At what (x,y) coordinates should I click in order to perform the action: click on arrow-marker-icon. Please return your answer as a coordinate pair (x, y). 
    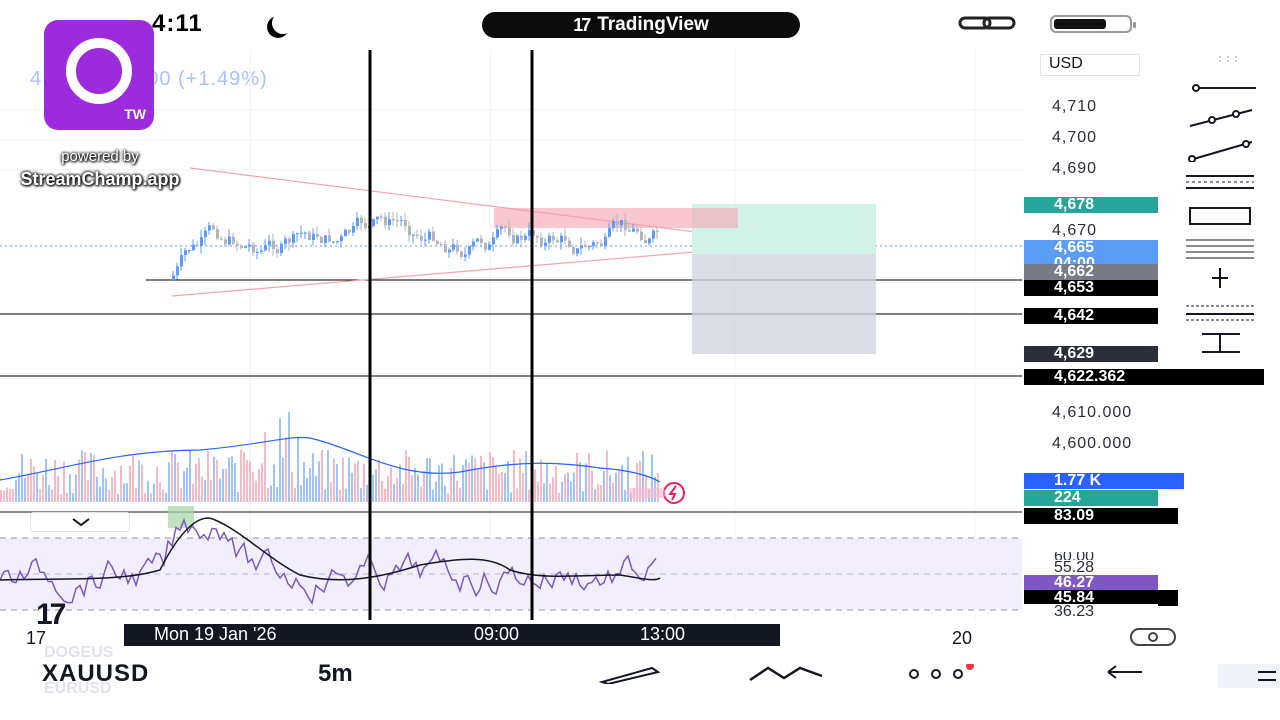
    Looking at the image, I should click on (1220, 342).